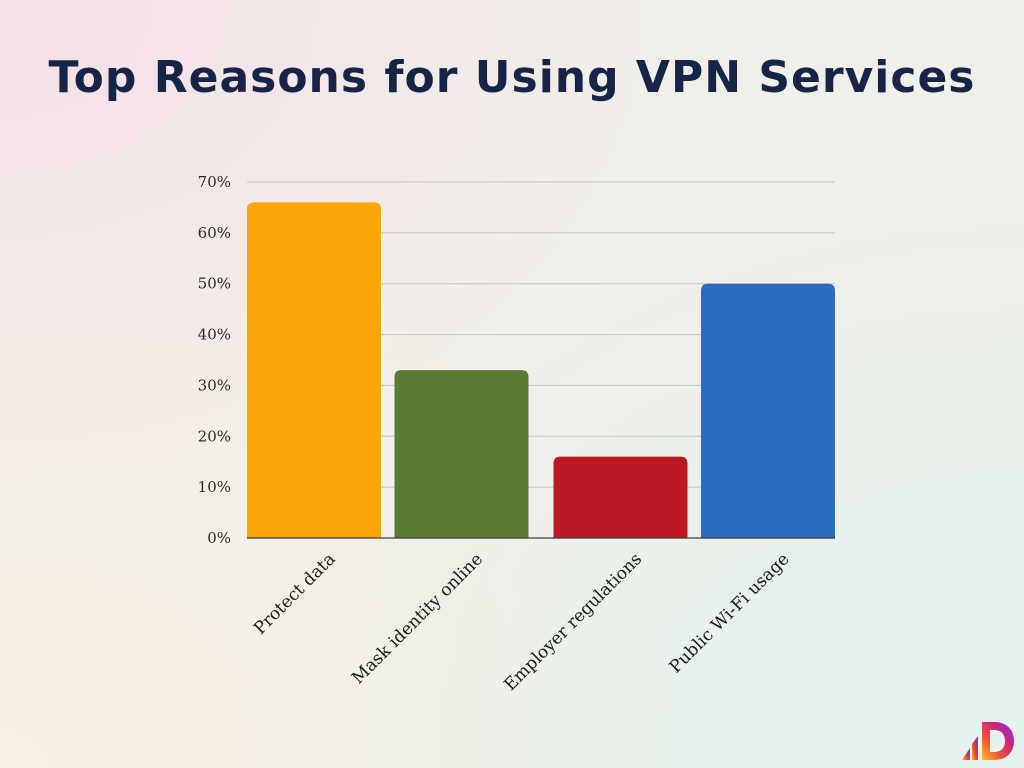  Describe the element at coordinates (988, 741) in the screenshot. I see `d-logo-icon` at that location.